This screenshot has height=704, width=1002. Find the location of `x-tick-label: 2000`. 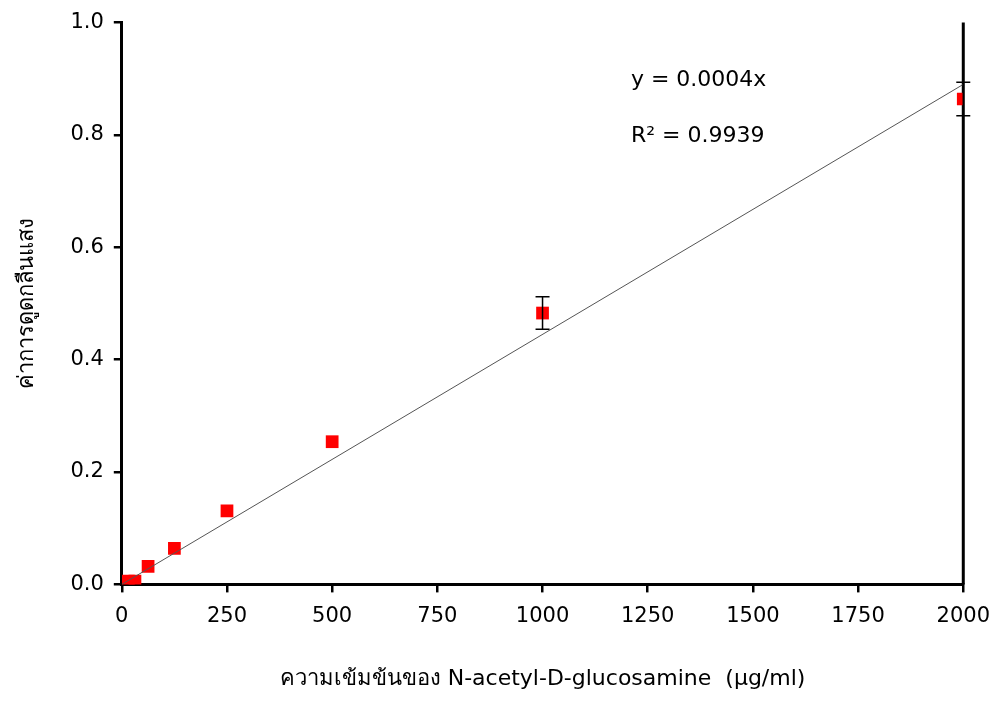

x-tick-label: 2000 is located at coordinates (963, 615).